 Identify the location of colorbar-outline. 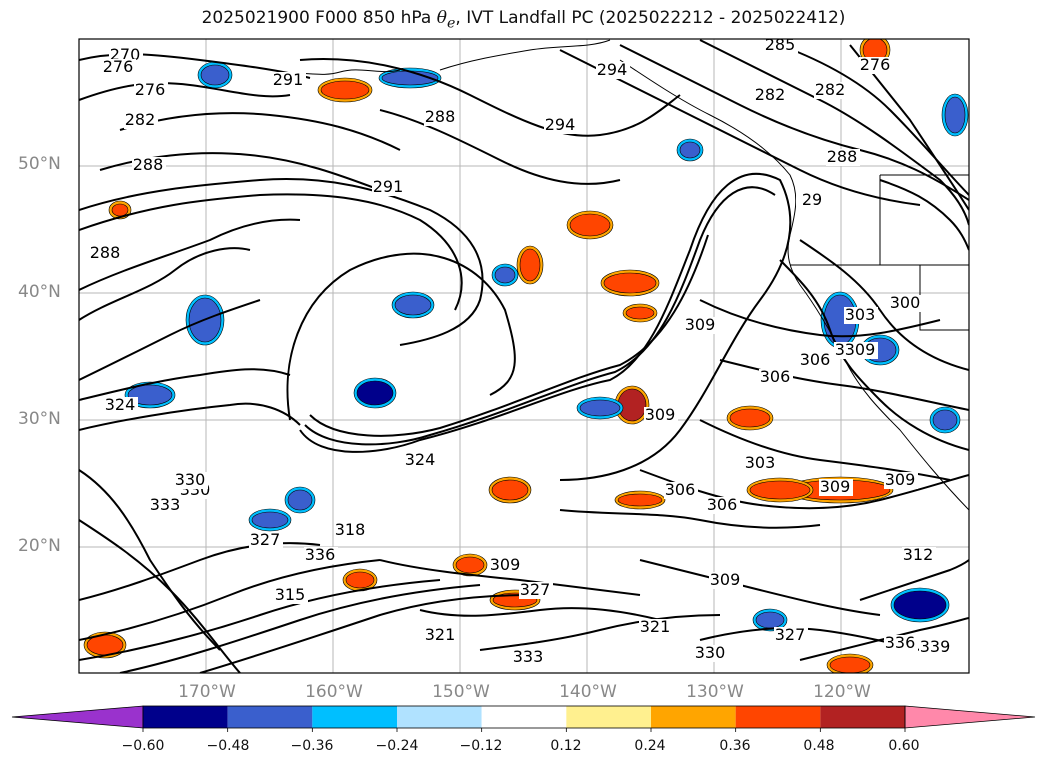
(524, 717).